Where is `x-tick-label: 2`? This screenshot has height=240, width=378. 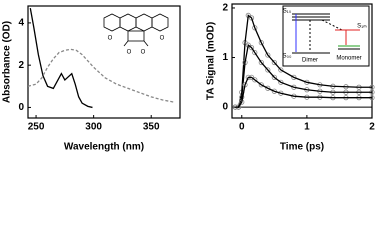
x-tick-label: 2 is located at coordinates (372, 127).